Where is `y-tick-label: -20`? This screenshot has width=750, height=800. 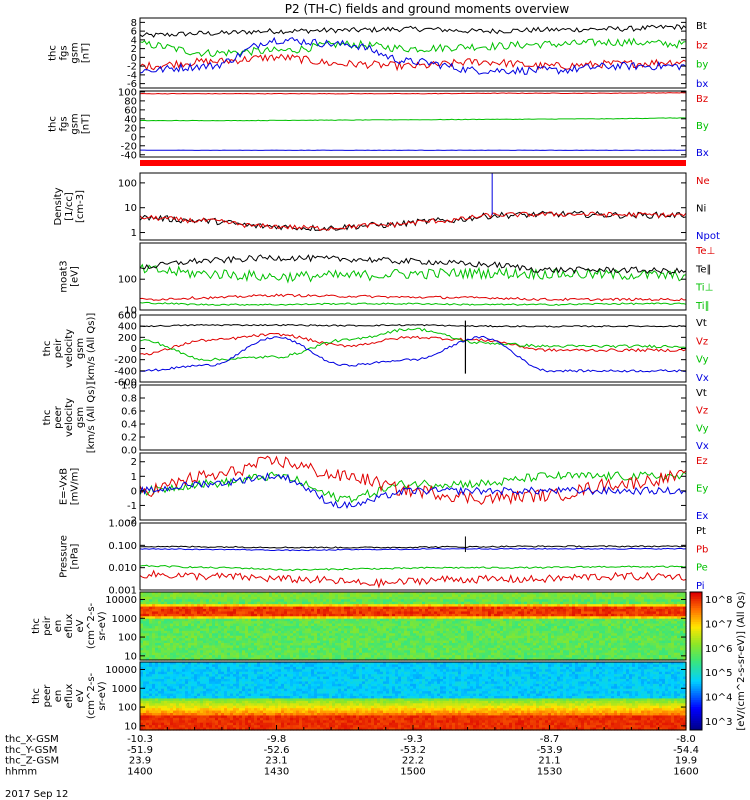 y-tick-label: -20 is located at coordinates (129, 146).